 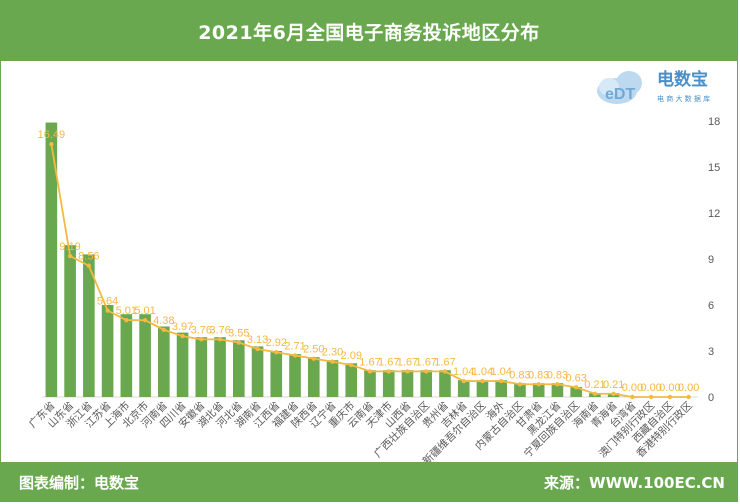 What do you see at coordinates (714, 168) in the screenshot?
I see `y-tick-label: 15` at bounding box center [714, 168].